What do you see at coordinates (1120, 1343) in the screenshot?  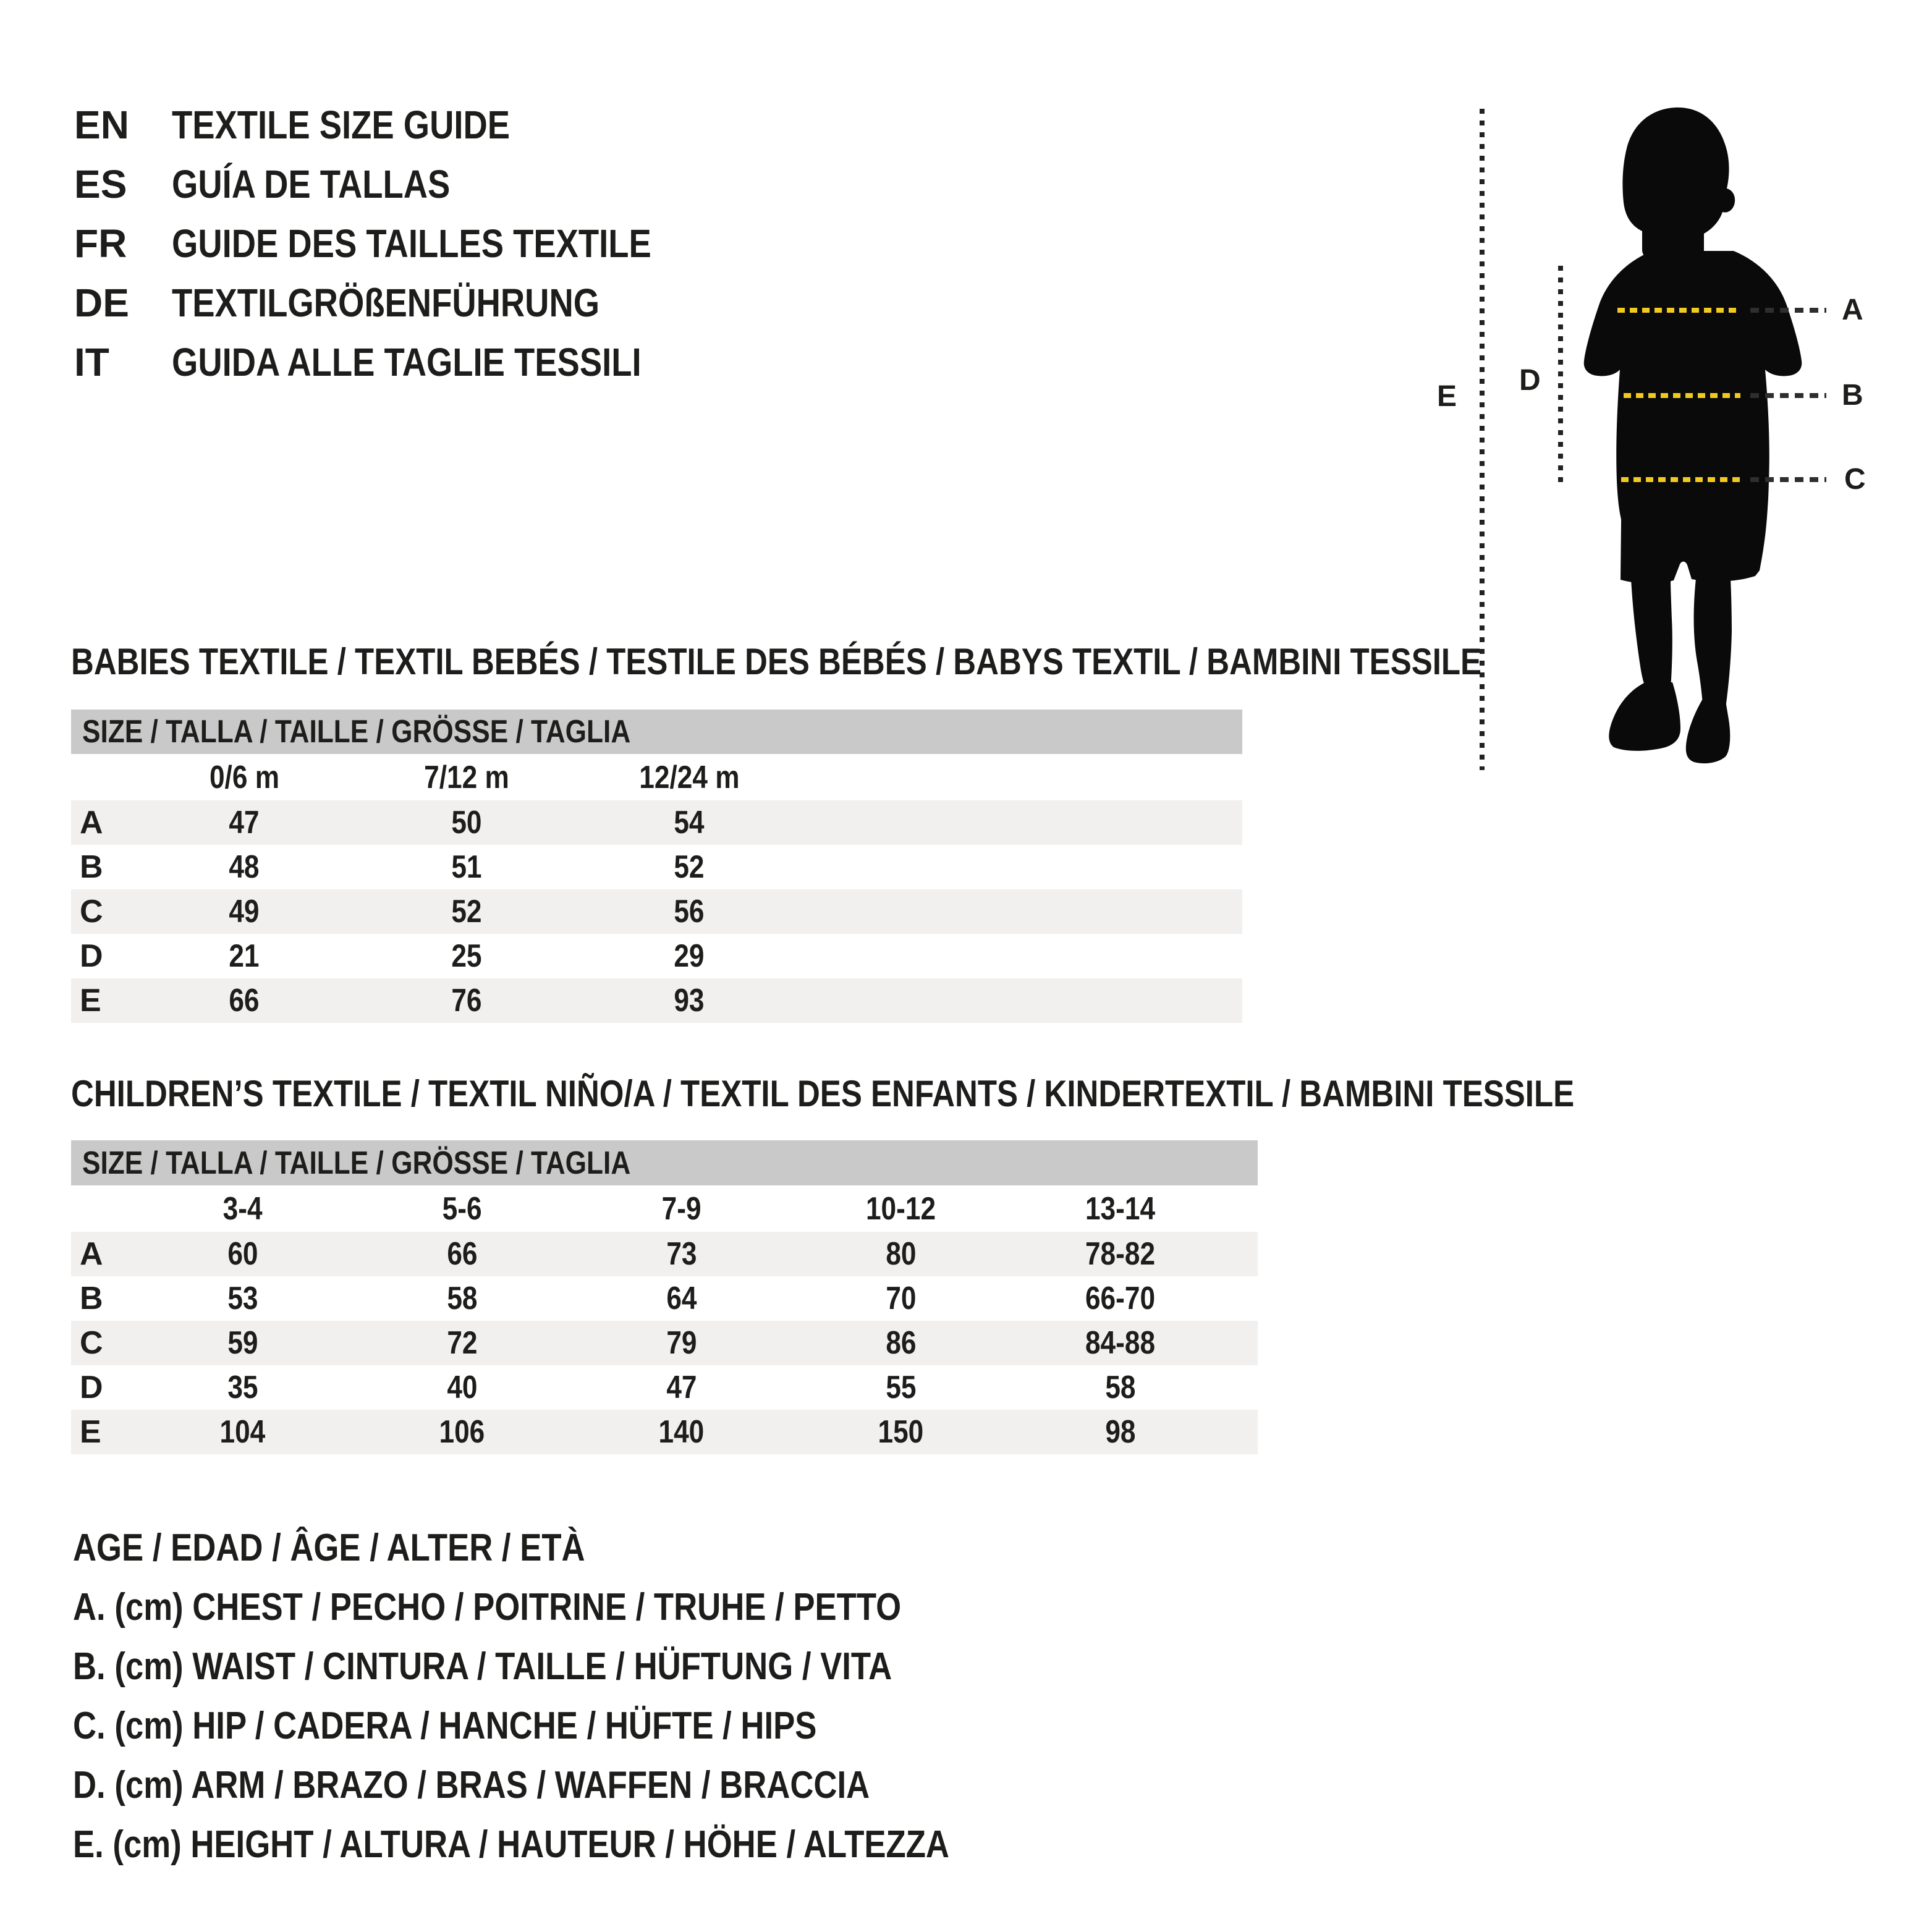 I see `value-cell: 84-88` at bounding box center [1120, 1343].